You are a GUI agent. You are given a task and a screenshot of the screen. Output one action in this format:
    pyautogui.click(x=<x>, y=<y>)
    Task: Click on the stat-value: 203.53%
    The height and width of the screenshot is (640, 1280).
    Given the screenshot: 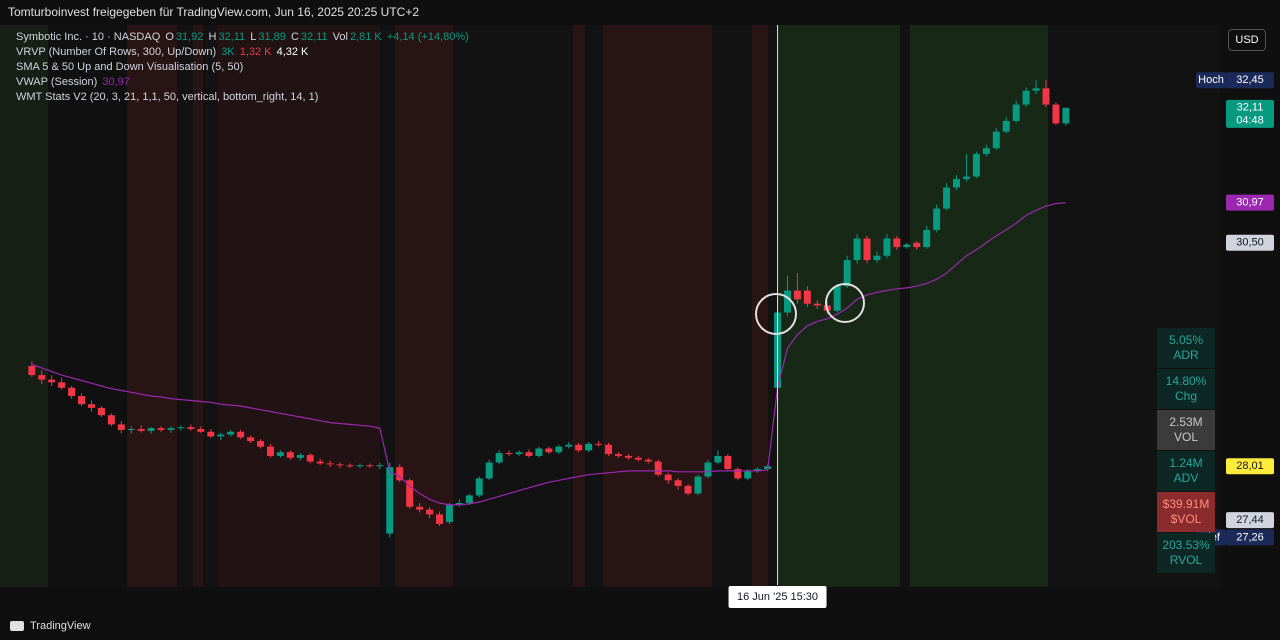 What is the action you would take?
    pyautogui.click(x=1186, y=545)
    